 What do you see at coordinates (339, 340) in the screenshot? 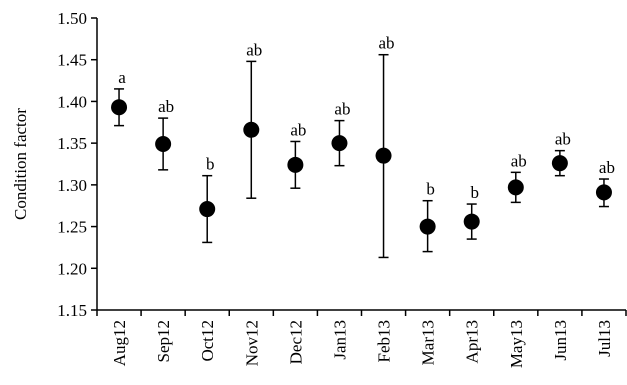
I see `x-tick-label: Jan13` at bounding box center [339, 340].